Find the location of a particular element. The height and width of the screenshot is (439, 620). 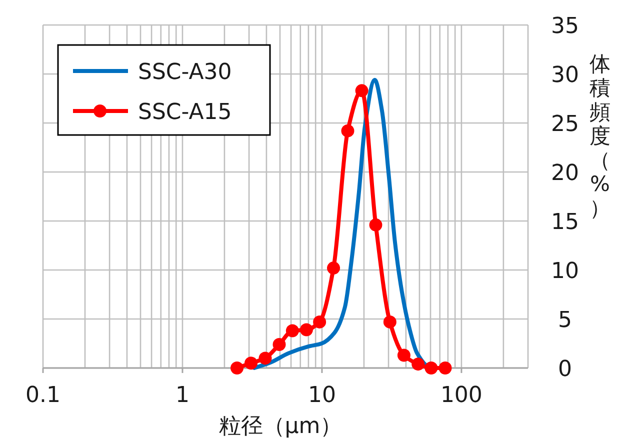

y-tick-label: 10 is located at coordinates (565, 271).